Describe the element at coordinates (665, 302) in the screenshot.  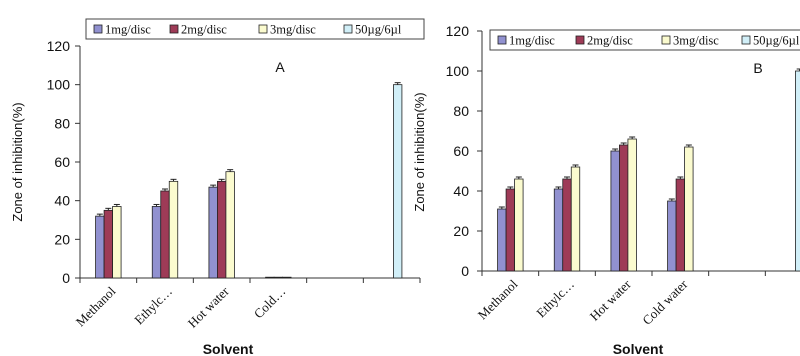
I see `x-category-label: Cold water` at that location.